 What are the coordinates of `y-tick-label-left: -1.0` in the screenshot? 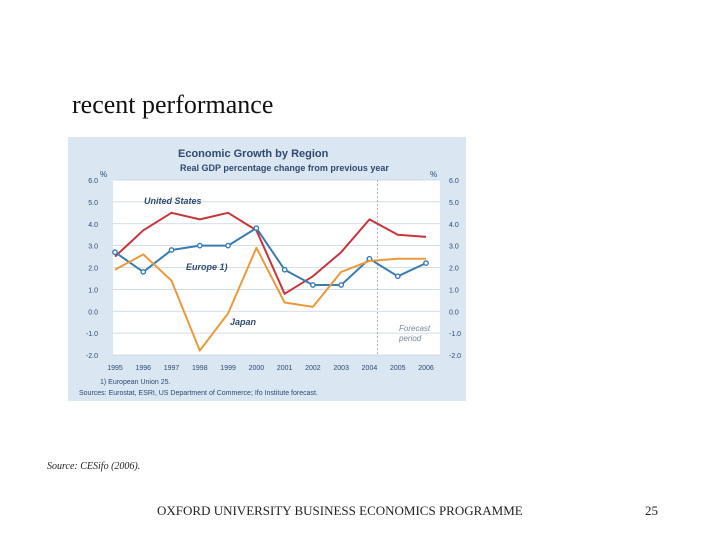 It's located at (92, 334).